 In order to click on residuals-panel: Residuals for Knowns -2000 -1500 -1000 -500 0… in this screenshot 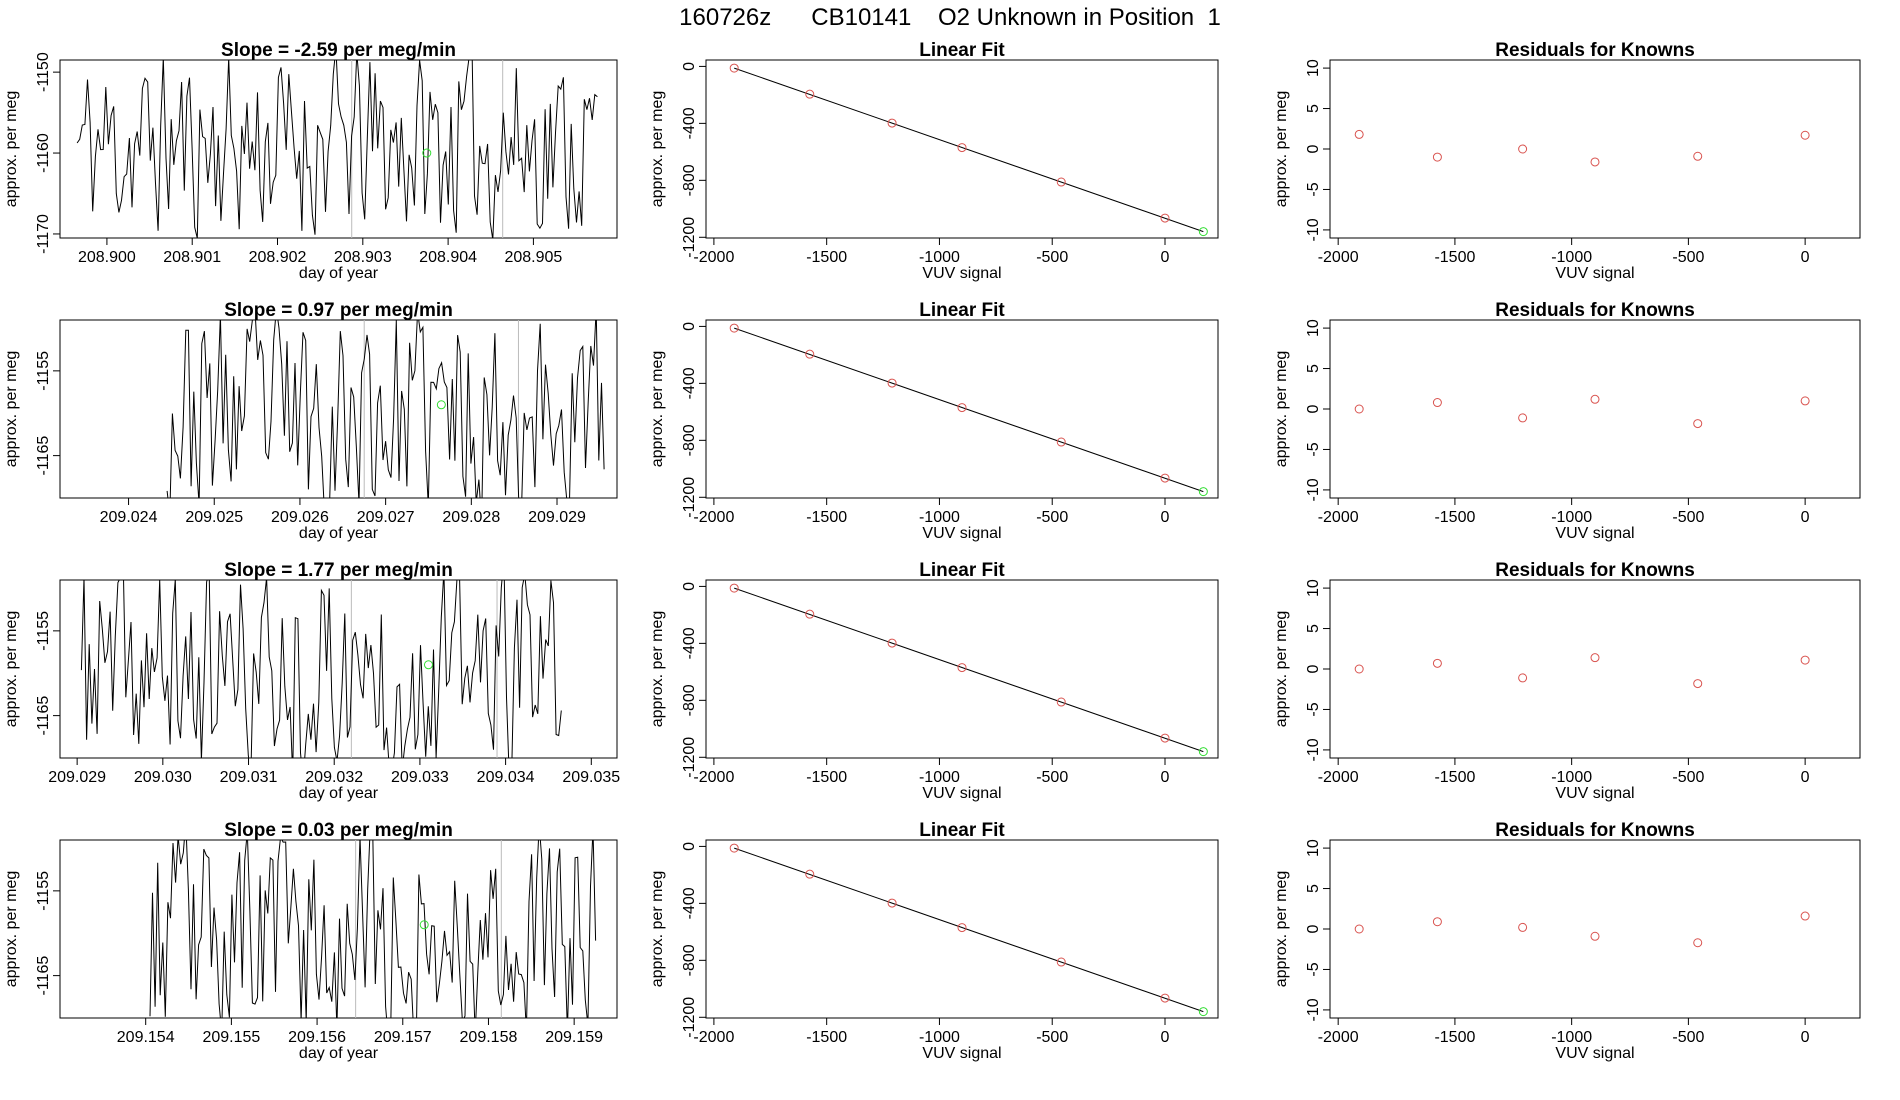, I will do `click(1567, 941)`.